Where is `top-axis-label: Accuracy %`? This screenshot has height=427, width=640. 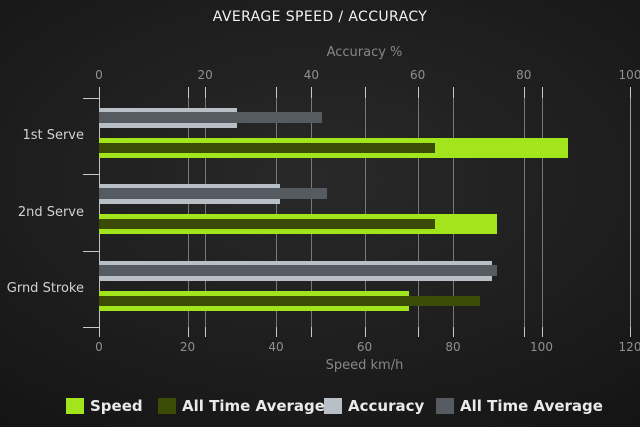
top-axis-label: Accuracy % is located at coordinates (364, 52).